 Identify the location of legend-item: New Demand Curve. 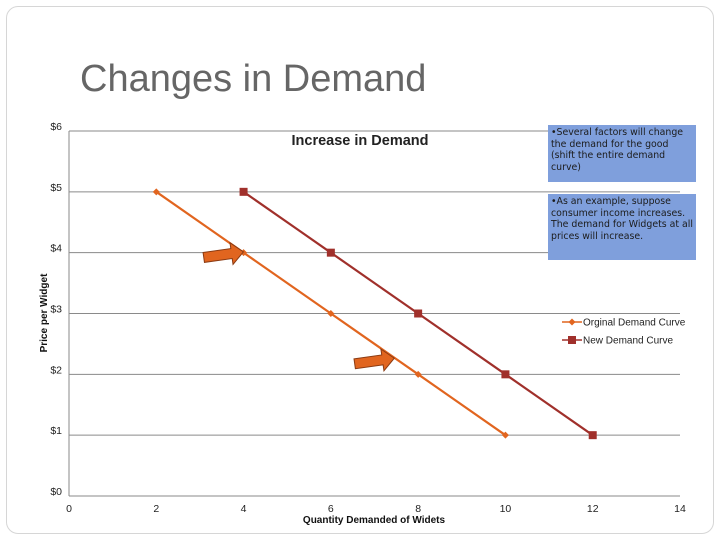
(617, 341).